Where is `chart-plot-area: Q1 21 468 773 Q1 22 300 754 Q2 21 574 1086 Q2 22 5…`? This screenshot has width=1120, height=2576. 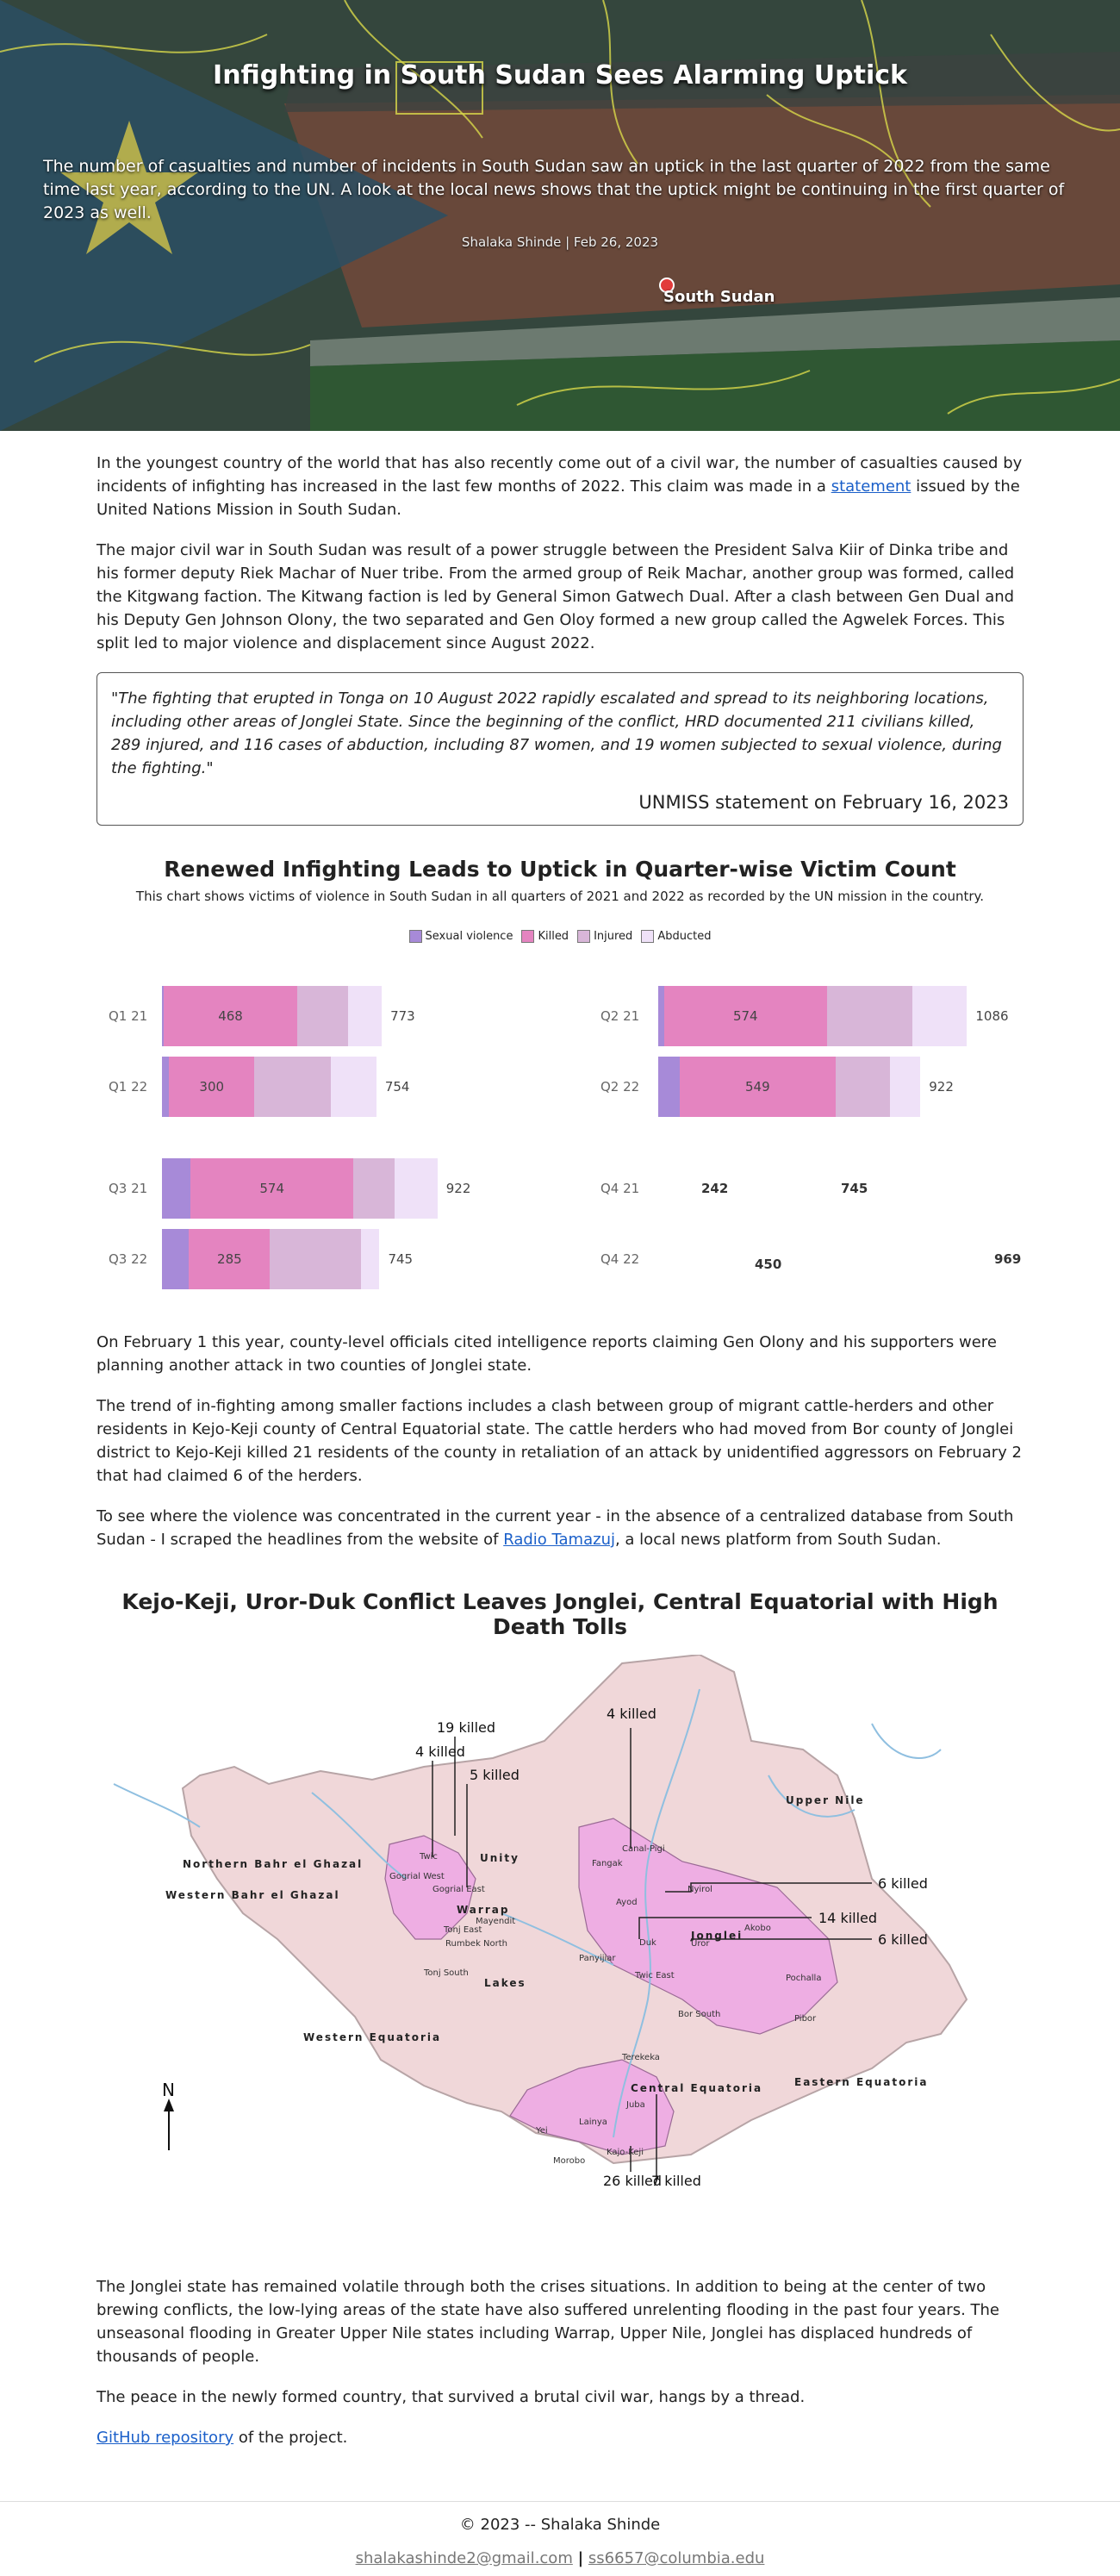
chart-plot-area: Q1 21 468 773 Q1 22 300 754 Q2 21 574 1086 Q2 22 5… is located at coordinates (560, 1145).